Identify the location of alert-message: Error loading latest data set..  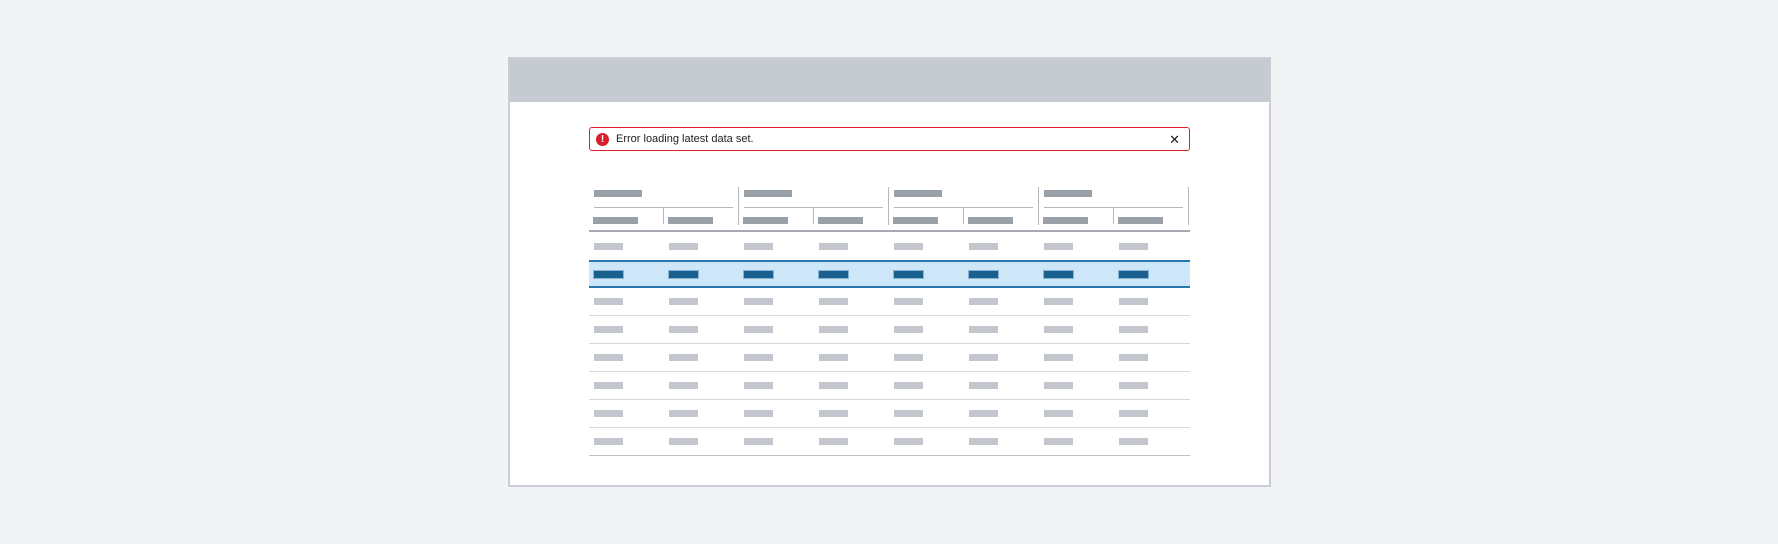
(685, 139).